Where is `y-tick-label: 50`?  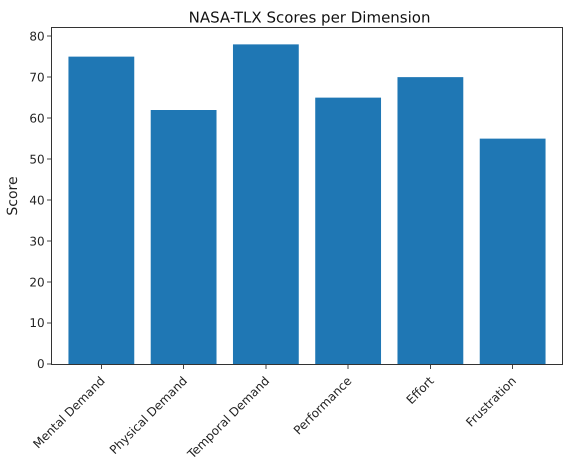 y-tick-label: 50 is located at coordinates (37, 159).